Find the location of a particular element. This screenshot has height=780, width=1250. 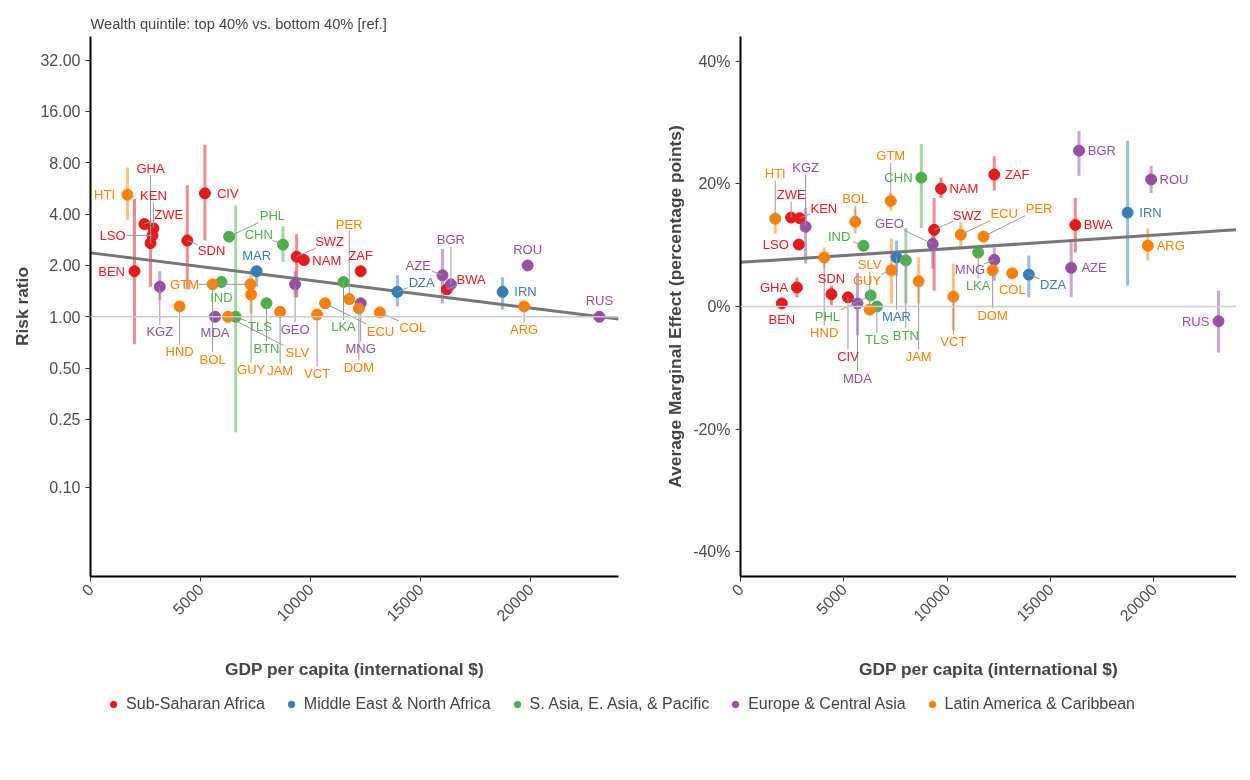

legend-label: Europe & Central Asia is located at coordinates (827, 704).